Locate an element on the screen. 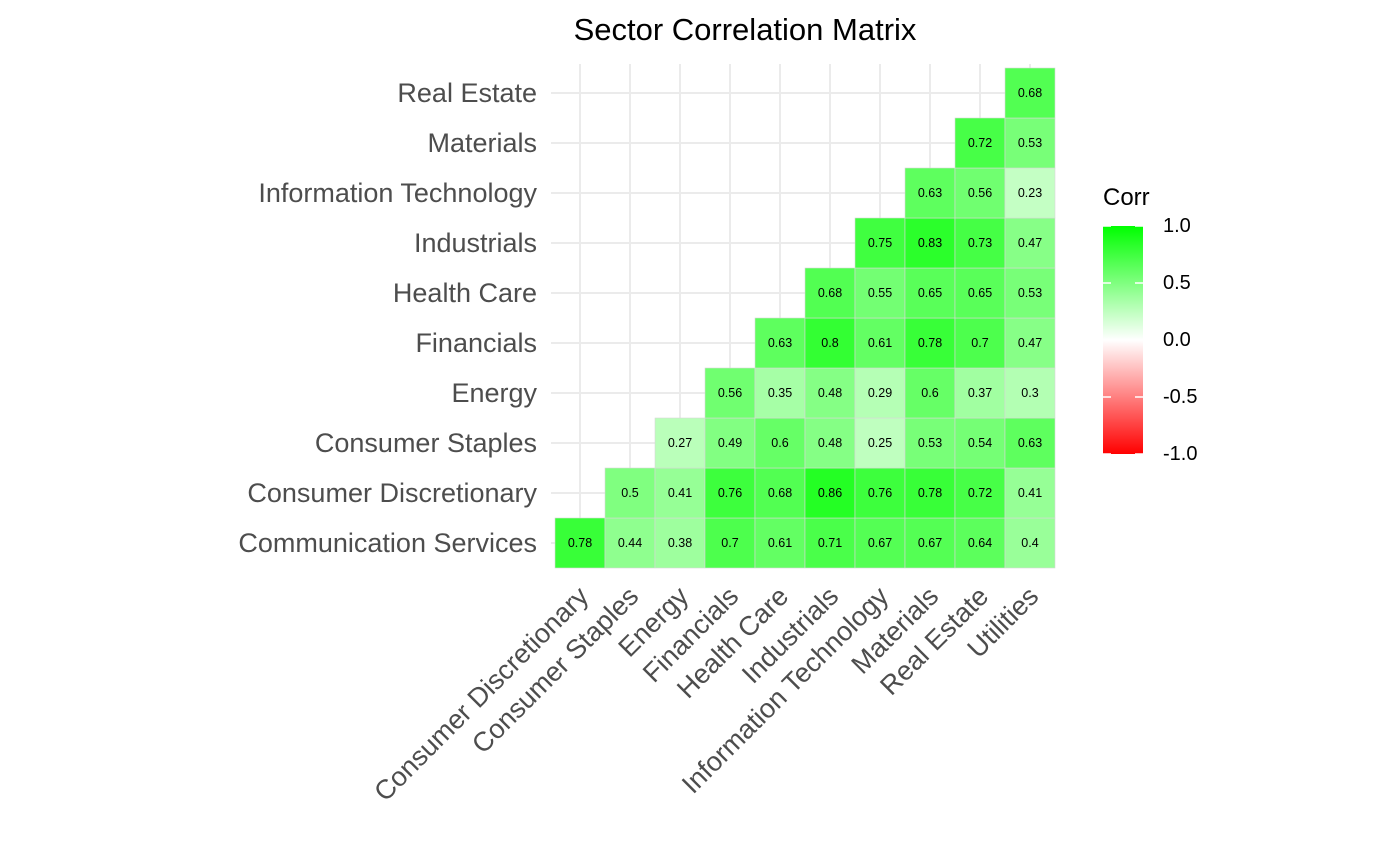 Image resolution: width=1400 pixels, height=865 pixels. cell-value-label: 0.35 is located at coordinates (780, 393).